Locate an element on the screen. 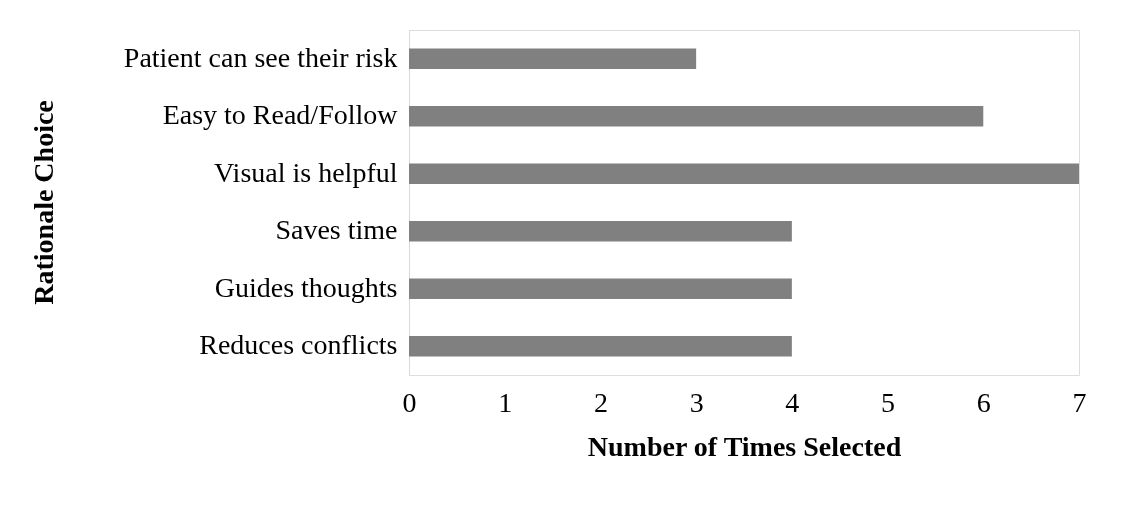  x-tick-label: 6 is located at coordinates (983, 402).